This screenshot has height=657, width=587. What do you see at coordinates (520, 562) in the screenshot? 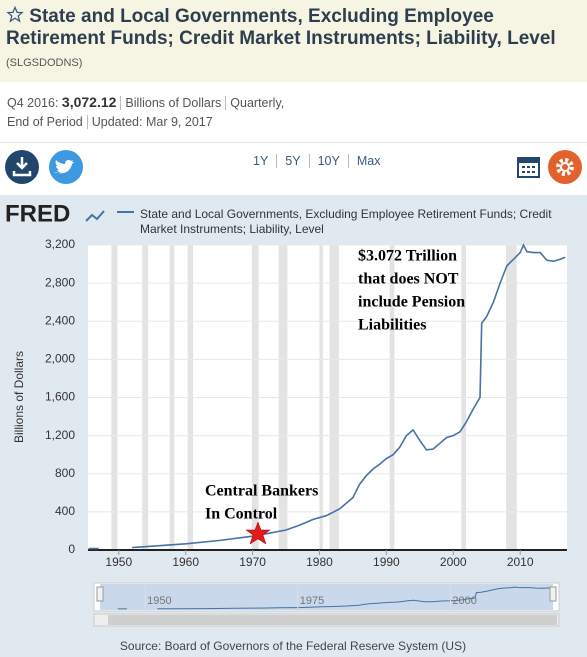
I see `x-tick-label: 2010` at bounding box center [520, 562].